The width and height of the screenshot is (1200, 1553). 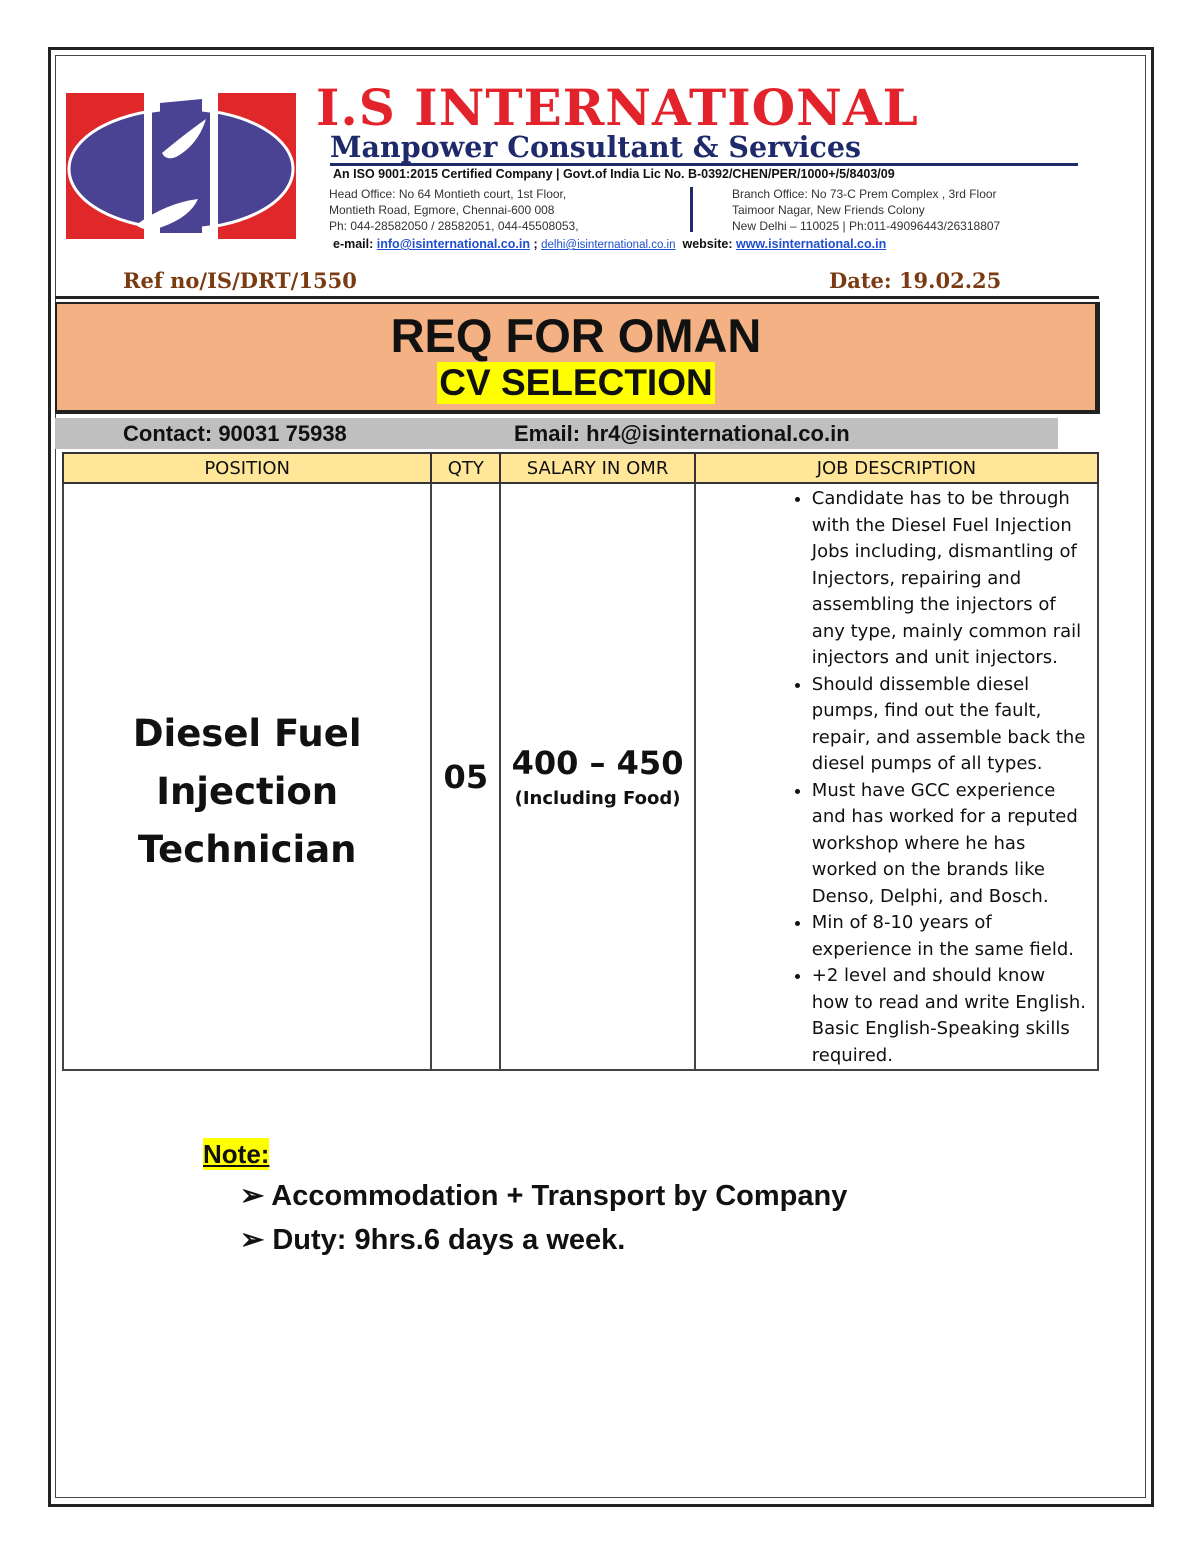 I want to click on banner: REQ FOR OMAN CV SELECTION, so click(x=577, y=358).